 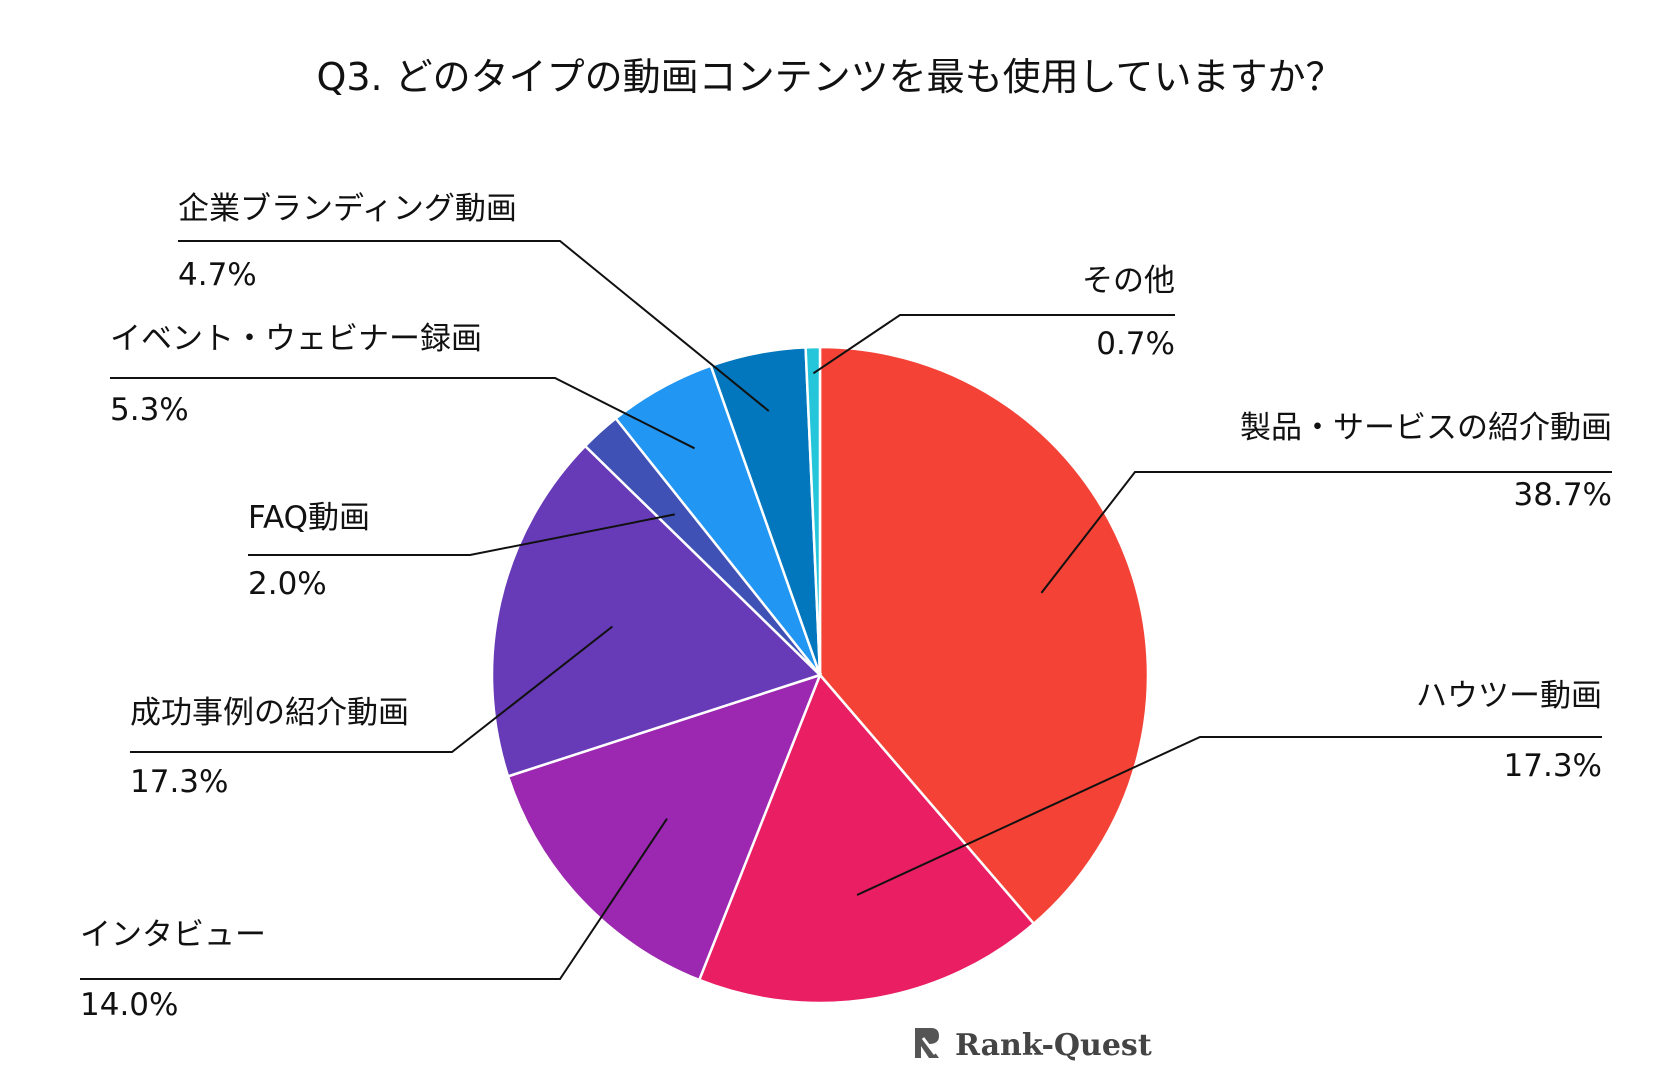 I want to click on slice-label-1: ハウツー動画, so click(x=1509, y=696).